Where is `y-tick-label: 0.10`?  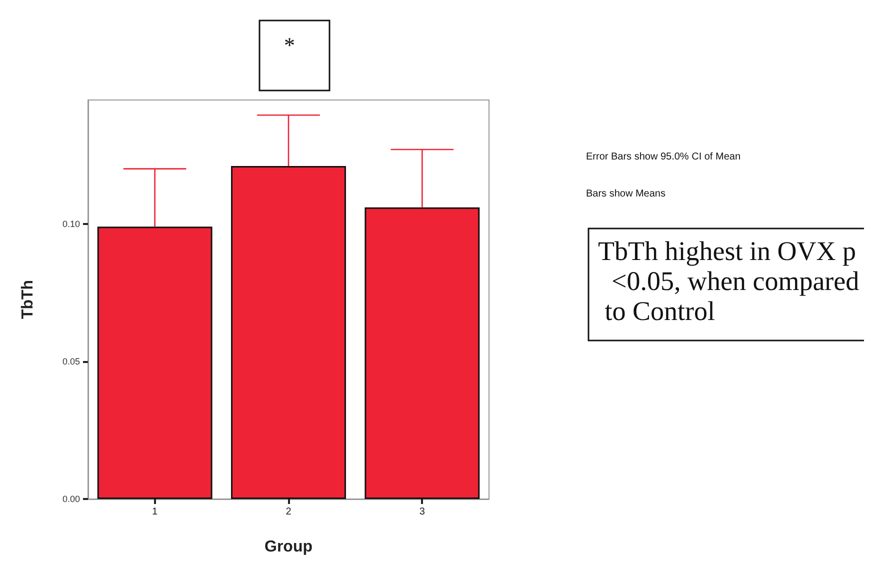
y-tick-label: 0.10 is located at coordinates (71, 223).